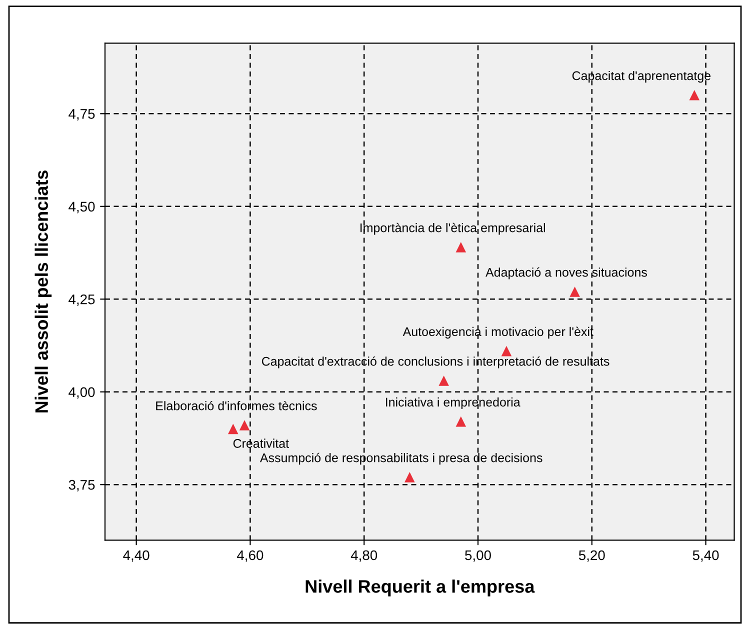 The width and height of the screenshot is (750, 626). What do you see at coordinates (364, 556) in the screenshot?
I see `x-tick-label: 4,80` at bounding box center [364, 556].